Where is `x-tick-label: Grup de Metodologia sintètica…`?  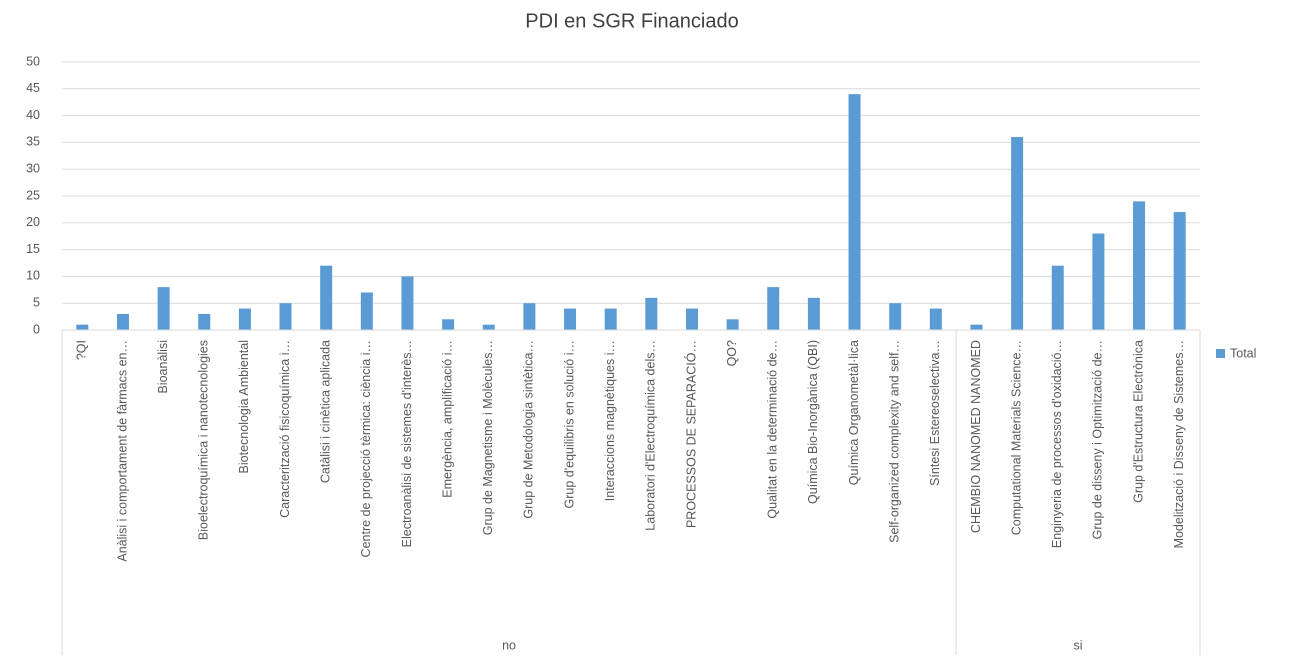 x-tick-label: Grup de Metodologia sintètica… is located at coordinates (529, 429).